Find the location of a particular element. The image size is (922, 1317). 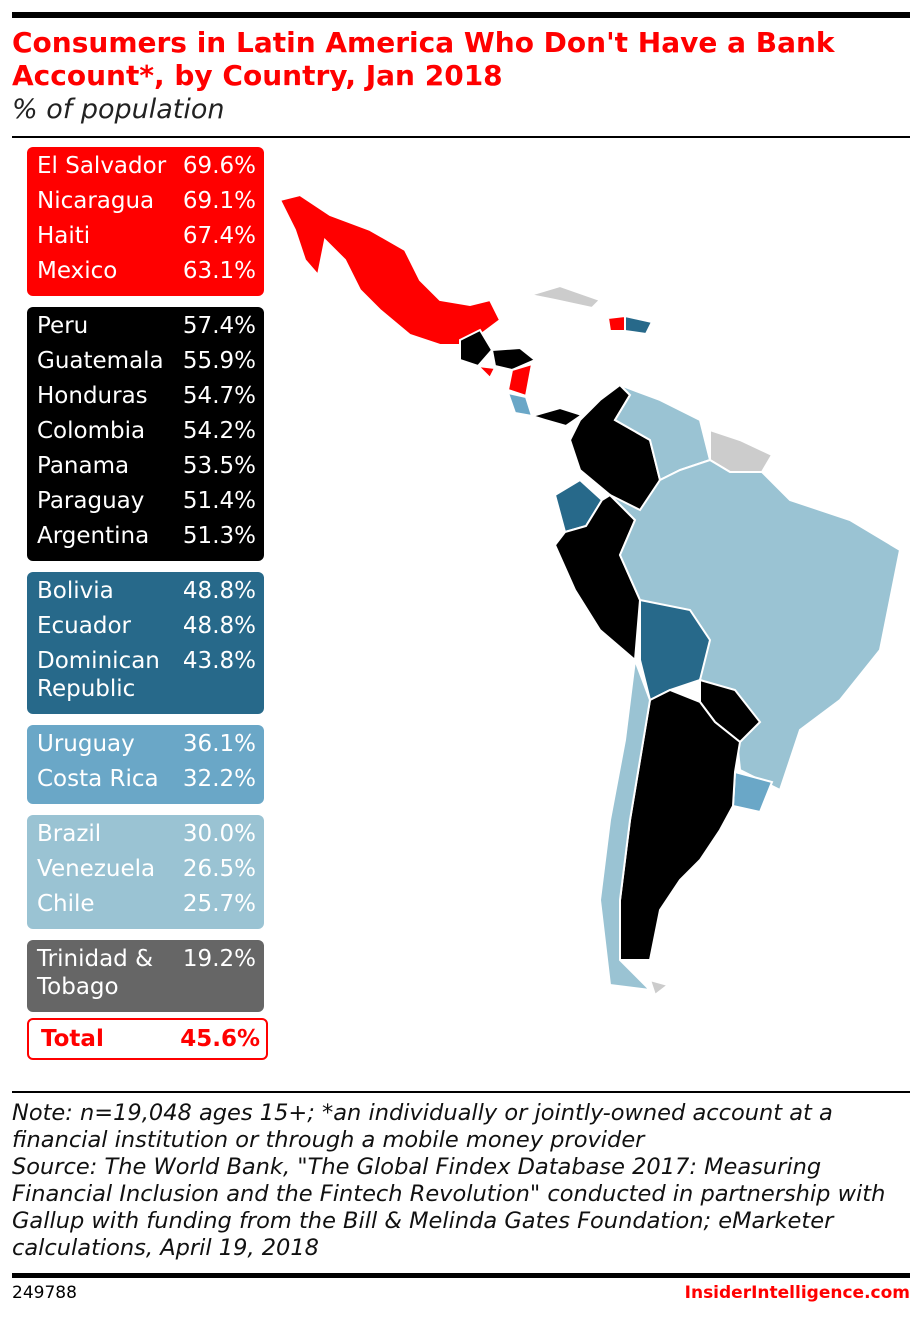

falklands is located at coordinates (659, 987).